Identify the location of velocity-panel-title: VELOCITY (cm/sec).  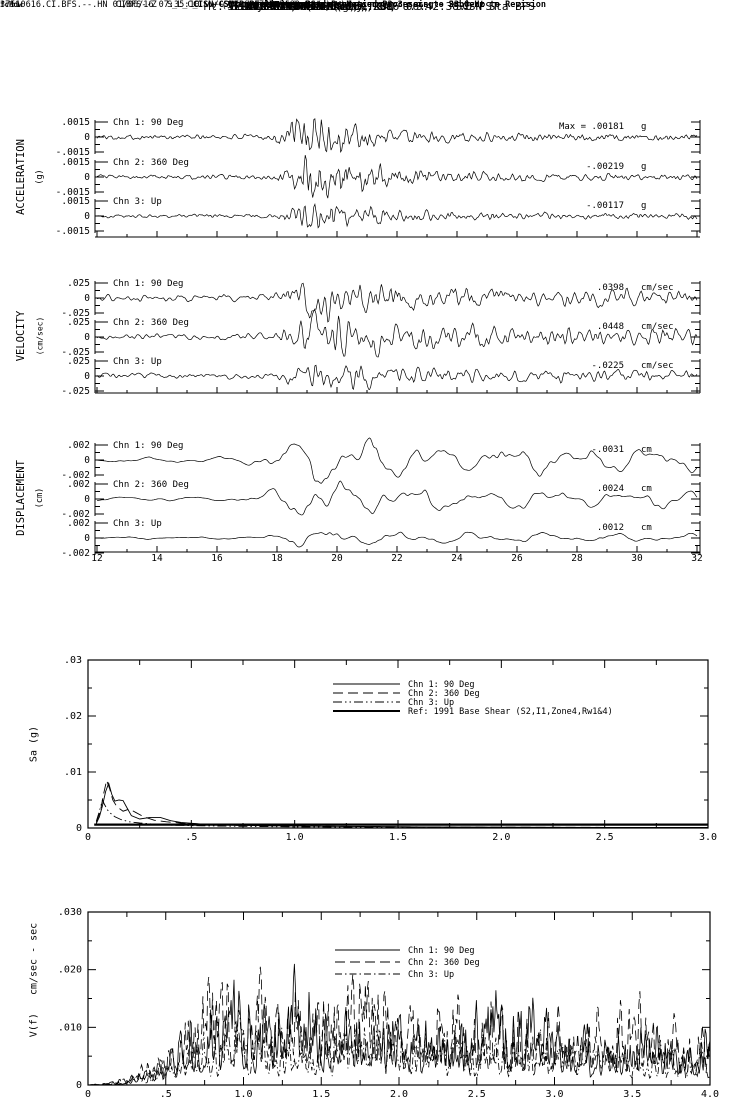
(302, 6).